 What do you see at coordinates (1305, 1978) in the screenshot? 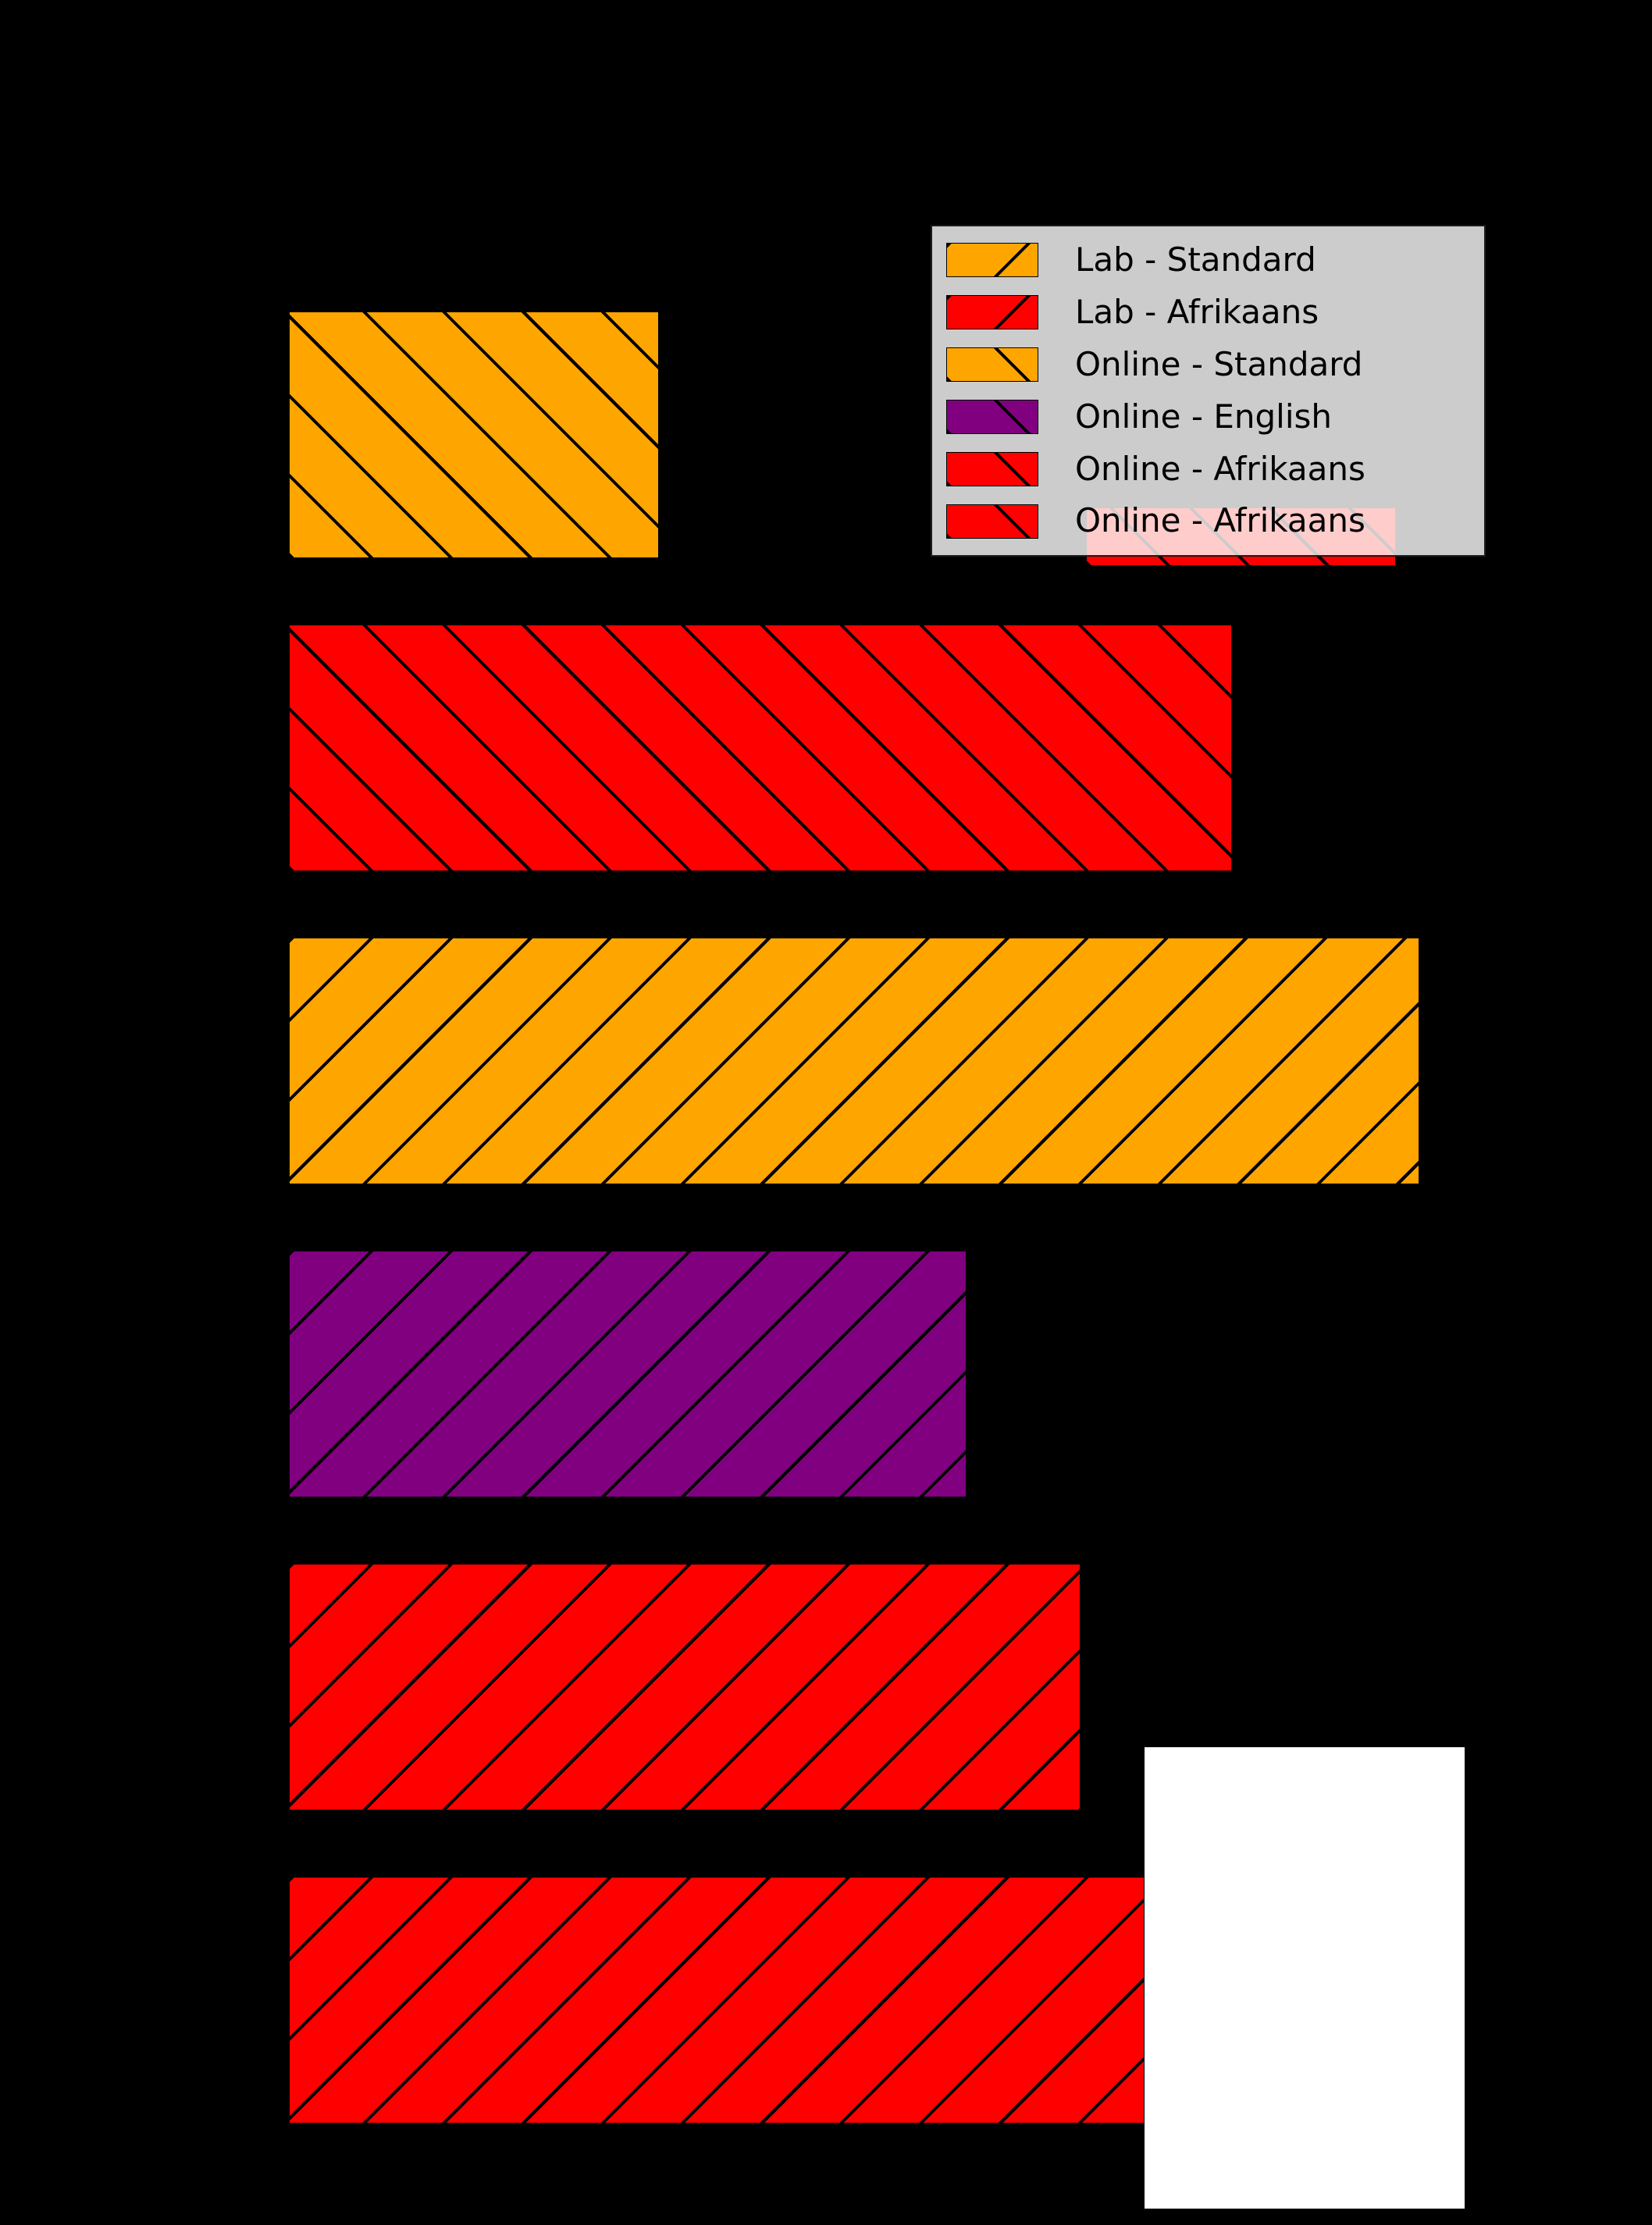
I see `white-overlay-box` at bounding box center [1305, 1978].